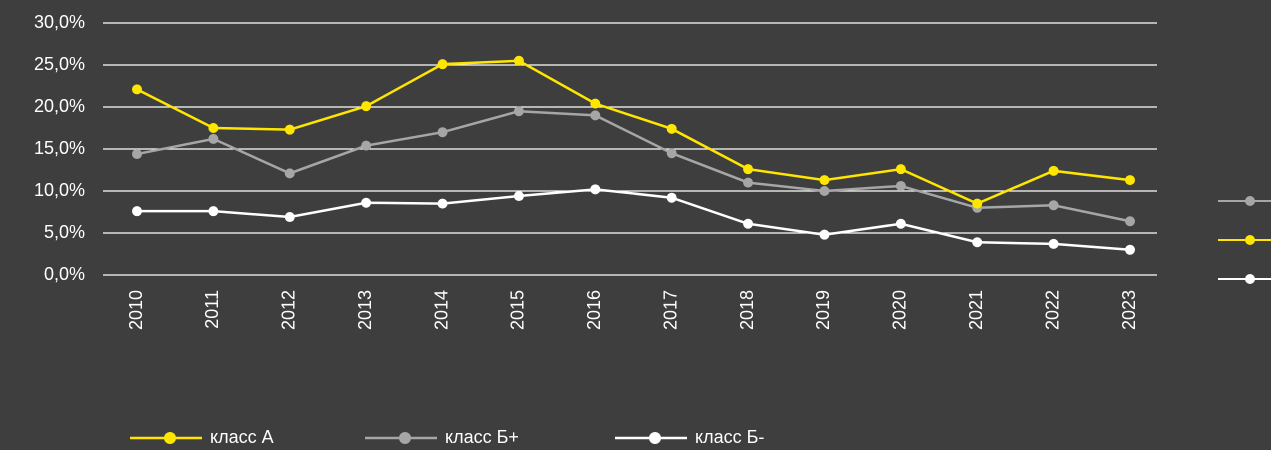 The image size is (1271, 450). Describe the element at coordinates (441, 310) in the screenshot. I see `x-tick-label: 2014` at that location.